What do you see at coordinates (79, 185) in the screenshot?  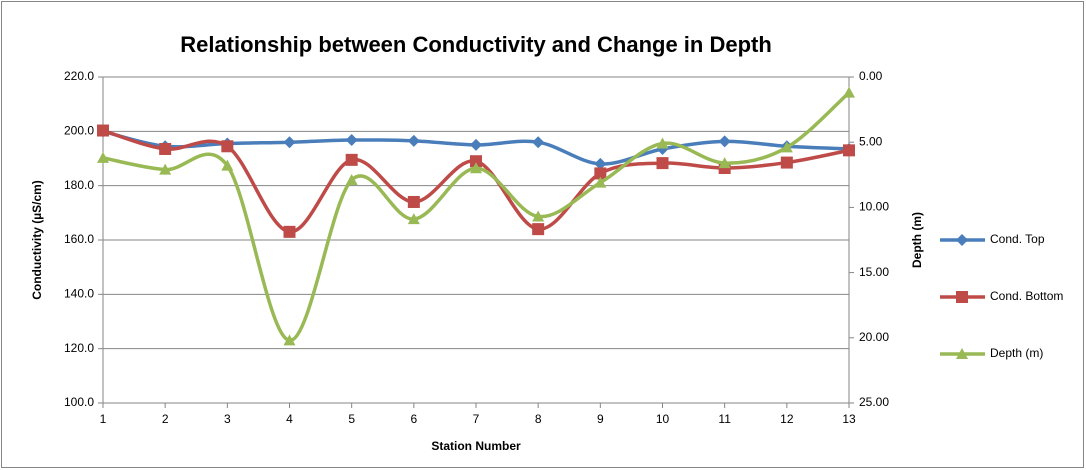 I see `y-tick-label: 180.0` at bounding box center [79, 185].